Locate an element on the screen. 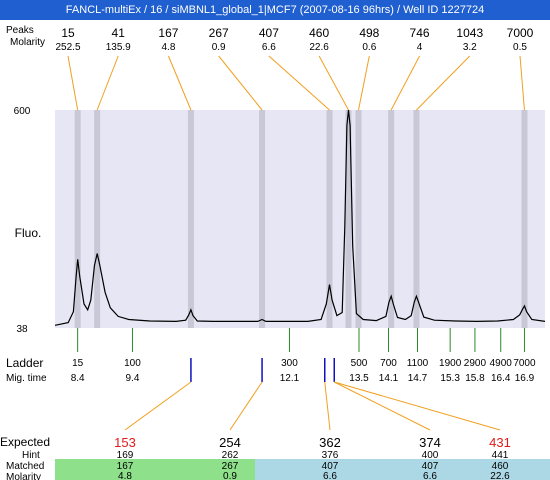 The image size is (550, 480). ladder-size-label: 300 is located at coordinates (289, 363).